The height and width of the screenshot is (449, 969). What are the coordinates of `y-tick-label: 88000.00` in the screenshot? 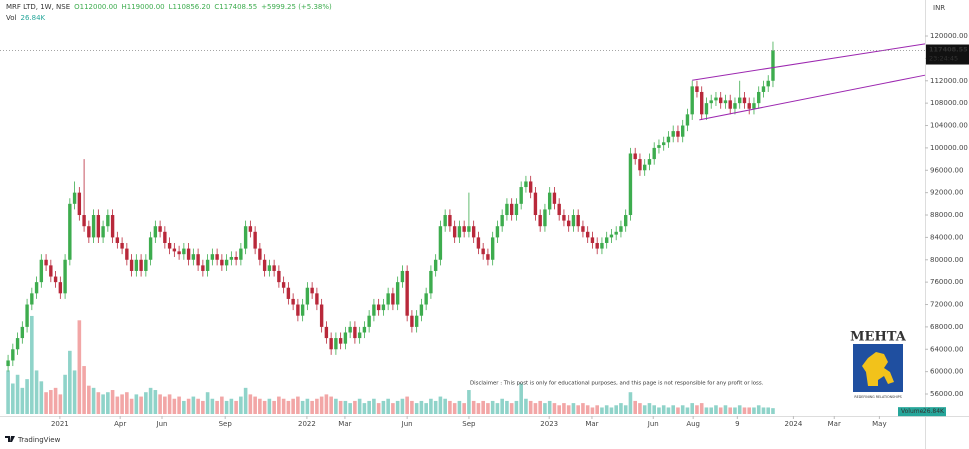 It's located at (946, 215).